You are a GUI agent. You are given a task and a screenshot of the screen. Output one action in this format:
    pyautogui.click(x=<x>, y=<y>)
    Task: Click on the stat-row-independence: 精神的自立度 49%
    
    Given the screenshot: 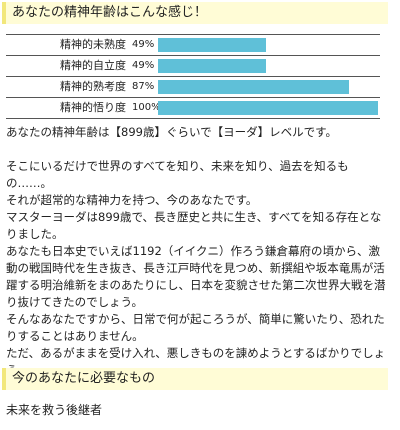 What is the action you would take?
    pyautogui.click(x=193, y=66)
    